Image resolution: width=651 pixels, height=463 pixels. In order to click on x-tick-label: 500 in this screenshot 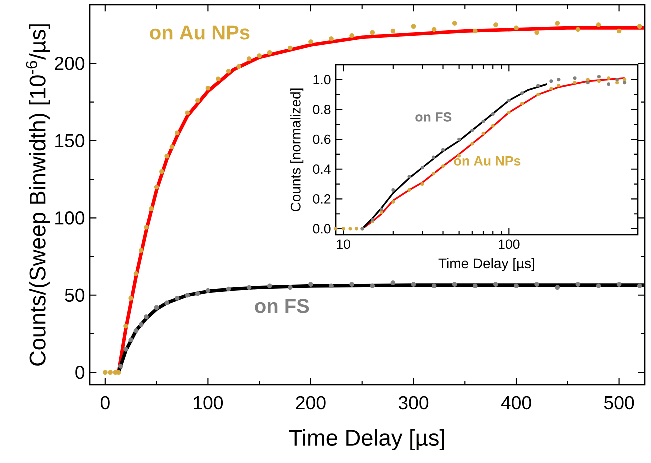, I will do `click(619, 403)`.